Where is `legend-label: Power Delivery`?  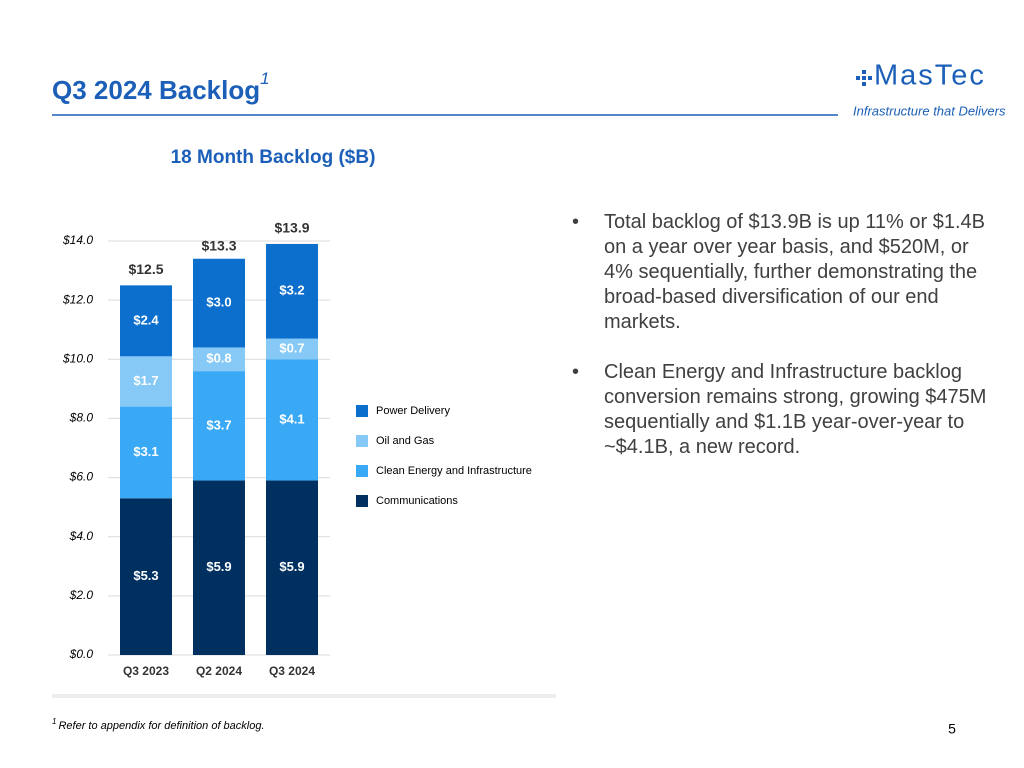
legend-label: Power Delivery is located at coordinates (413, 411).